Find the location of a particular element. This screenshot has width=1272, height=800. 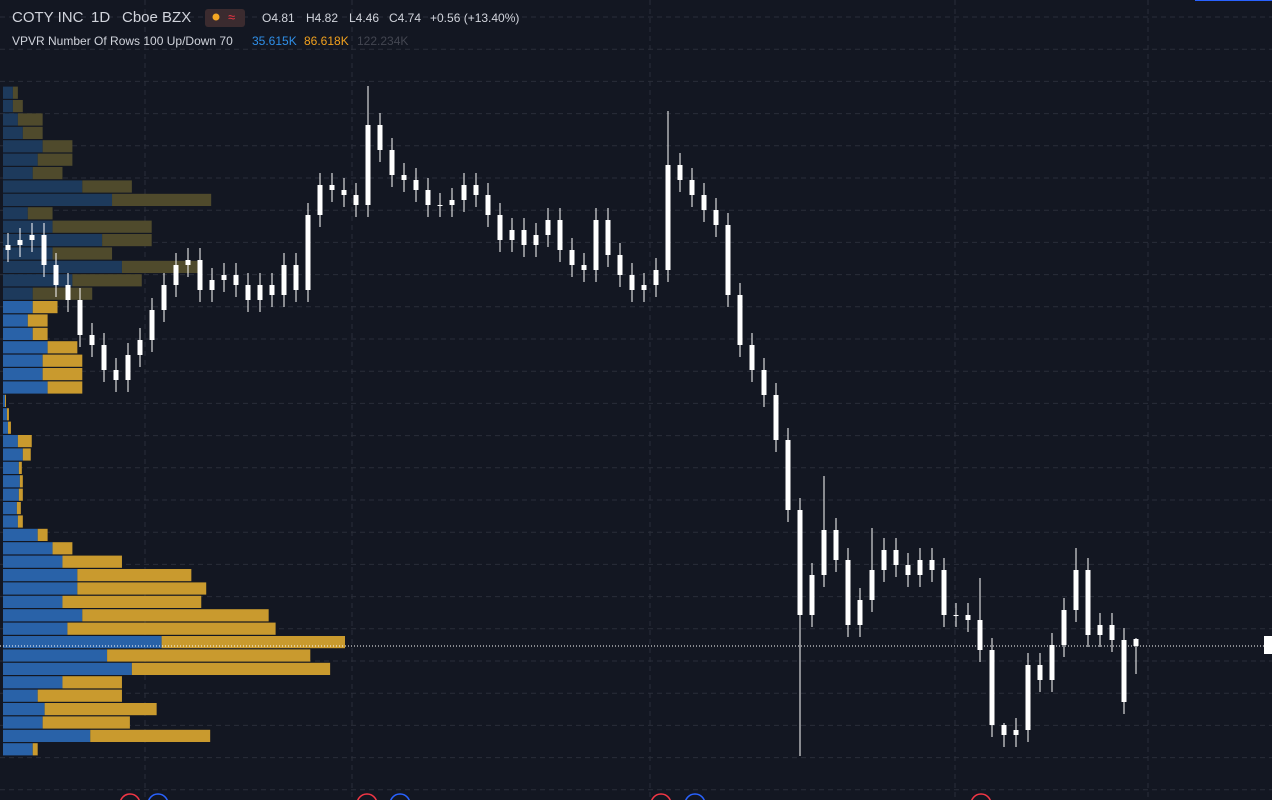

change-label: +0.56 (+13.40%) is located at coordinates (474, 18).